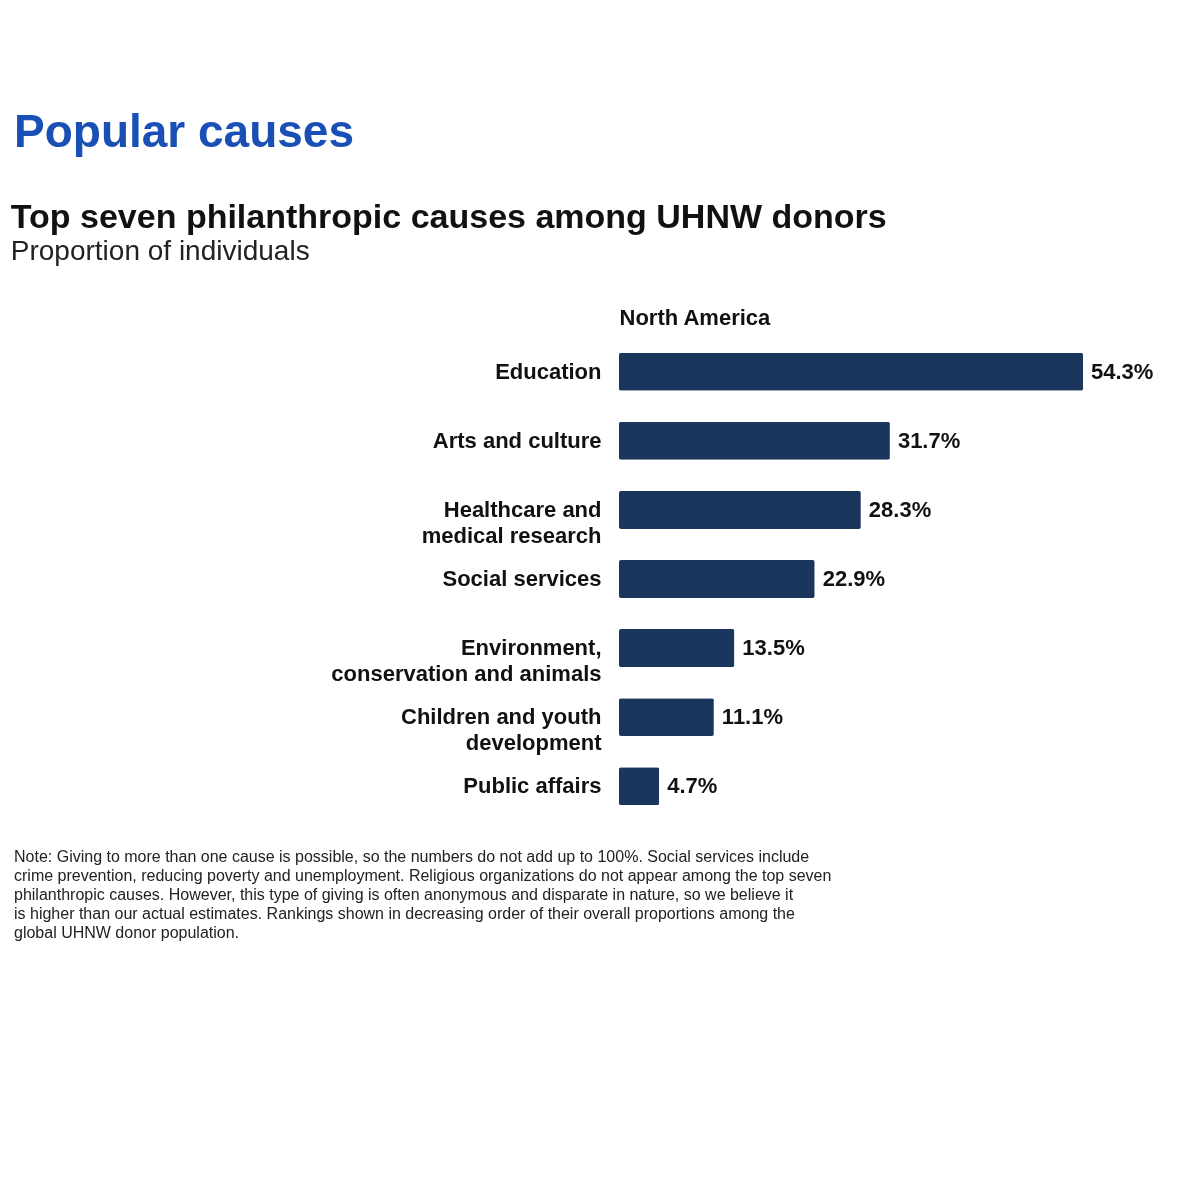 This screenshot has width=1200, height=1200. Describe the element at coordinates (773, 648) in the screenshot. I see `data-label: 13.5%` at that location.